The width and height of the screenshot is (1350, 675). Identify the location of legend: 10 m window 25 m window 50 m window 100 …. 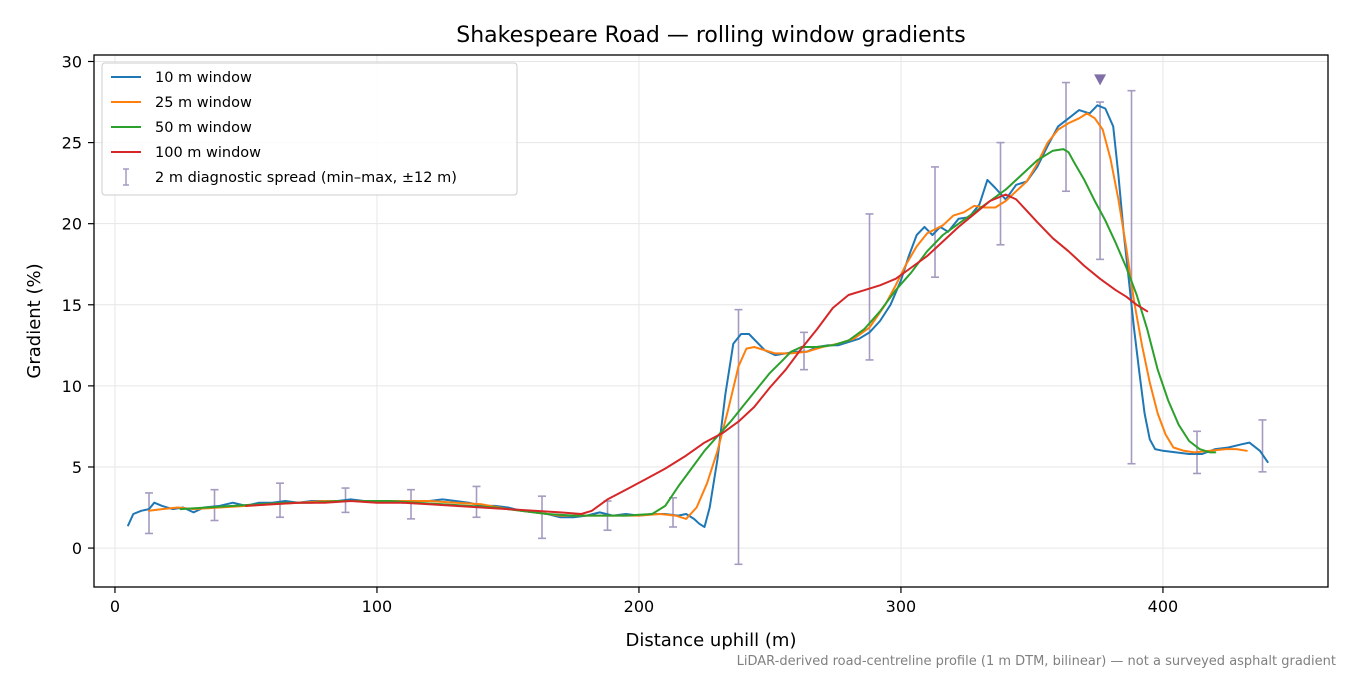
(309, 129).